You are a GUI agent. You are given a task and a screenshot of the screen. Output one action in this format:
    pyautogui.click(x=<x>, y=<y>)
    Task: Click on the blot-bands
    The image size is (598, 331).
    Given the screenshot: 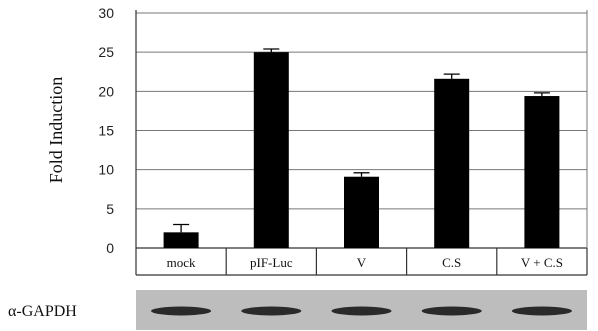 What is the action you would take?
    pyautogui.click(x=361, y=311)
    